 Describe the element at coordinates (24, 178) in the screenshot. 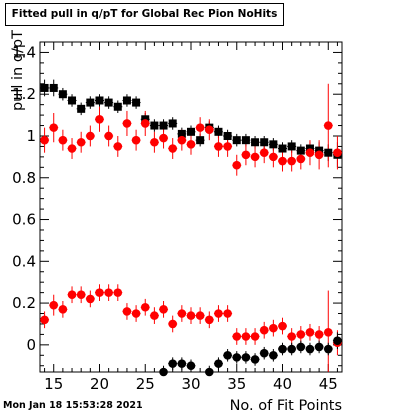

I see `y-tick-label: 0.8` at that location.